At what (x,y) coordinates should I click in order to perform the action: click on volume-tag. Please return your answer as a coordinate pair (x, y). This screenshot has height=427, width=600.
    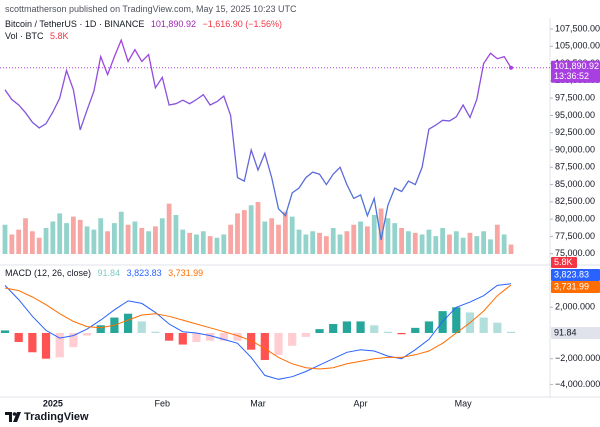
    Looking at the image, I should click on (564, 262).